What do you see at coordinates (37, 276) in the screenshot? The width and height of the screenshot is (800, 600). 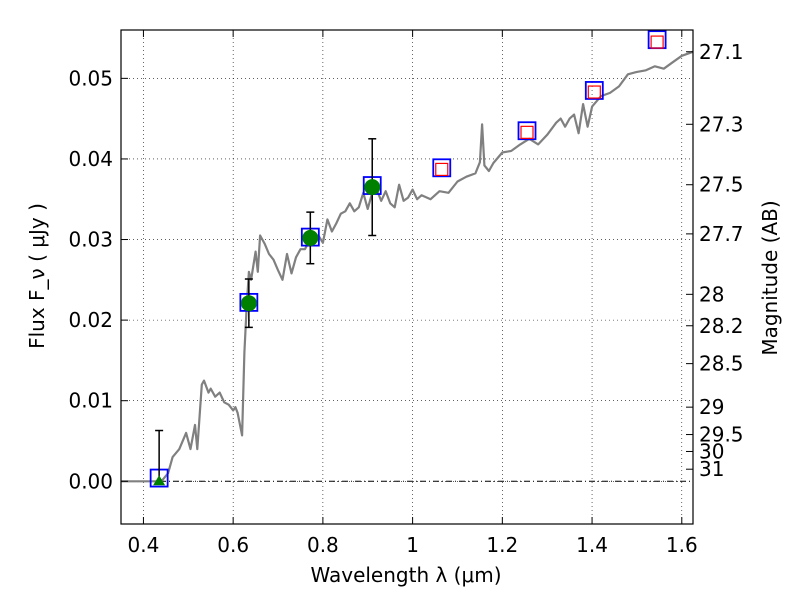 I see `y-axis-title: Flux F_ν ( μJy )` at bounding box center [37, 276].